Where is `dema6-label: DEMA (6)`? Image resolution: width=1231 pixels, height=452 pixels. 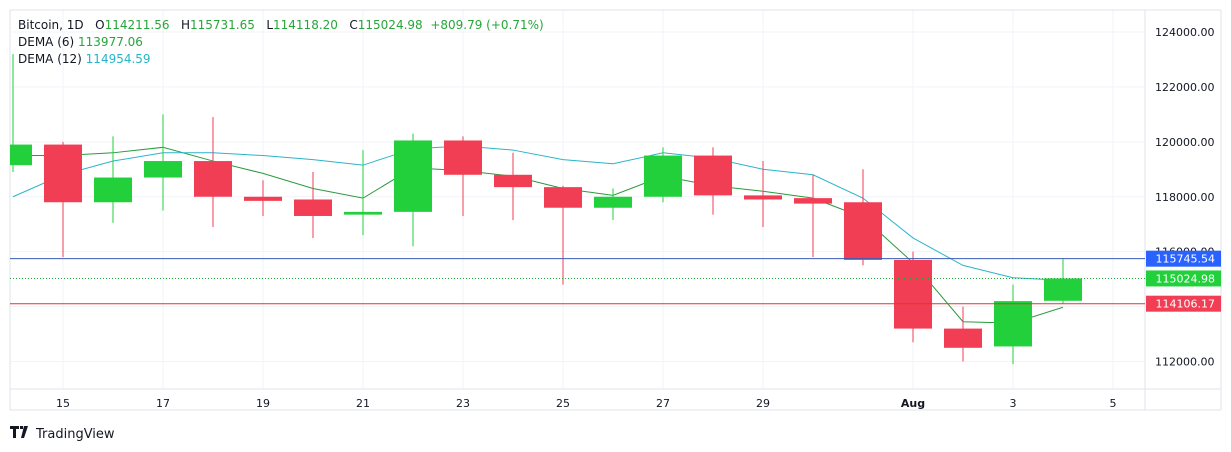 dema6-label: DEMA (6) is located at coordinates (46, 42).